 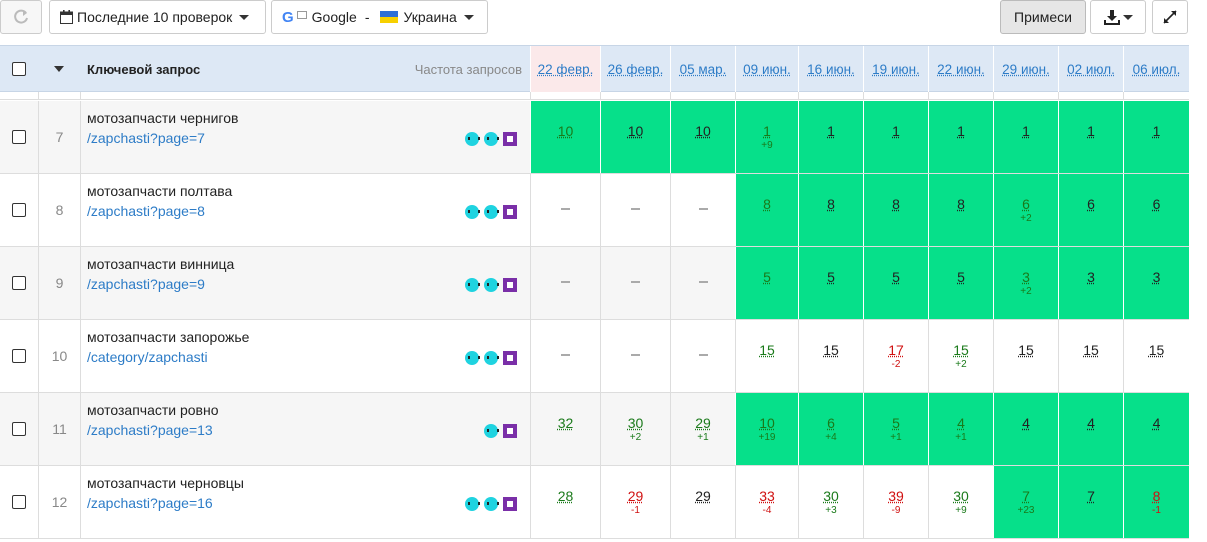 What do you see at coordinates (766, 137) in the screenshot?
I see `position-cell: 1 +9` at bounding box center [766, 137].